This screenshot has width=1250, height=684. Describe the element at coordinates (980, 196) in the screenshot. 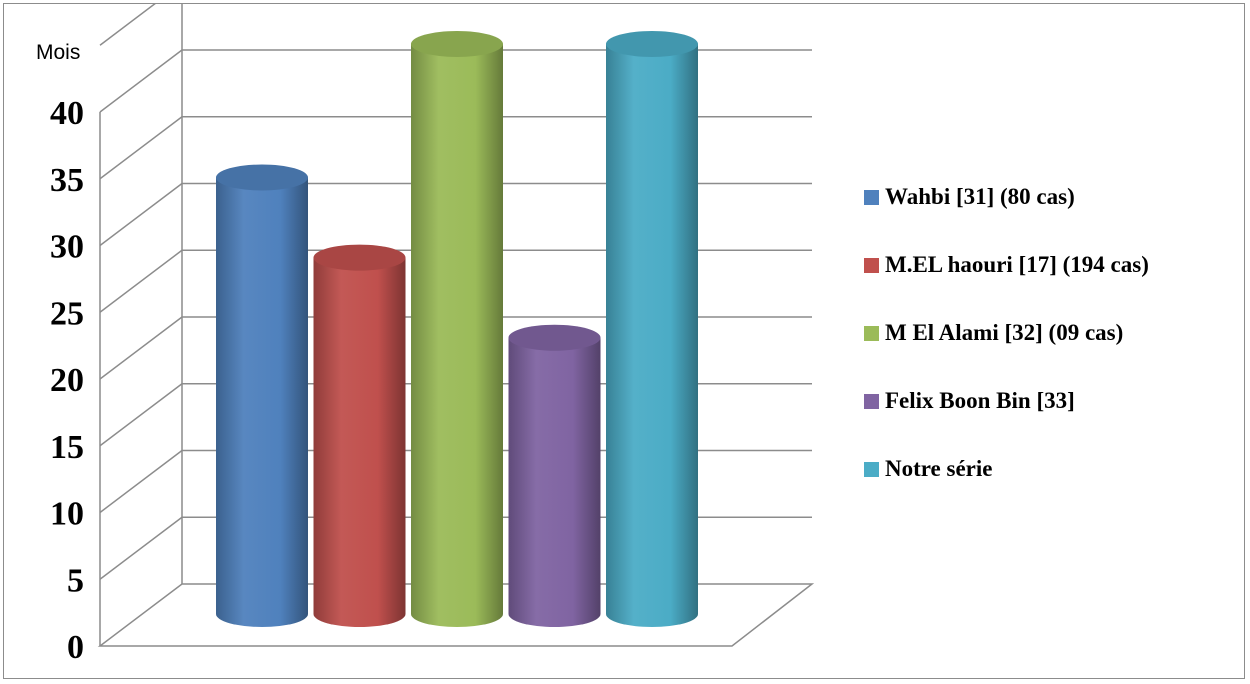

I see `legend-label: Wahbi [31] (80 cas)` at that location.